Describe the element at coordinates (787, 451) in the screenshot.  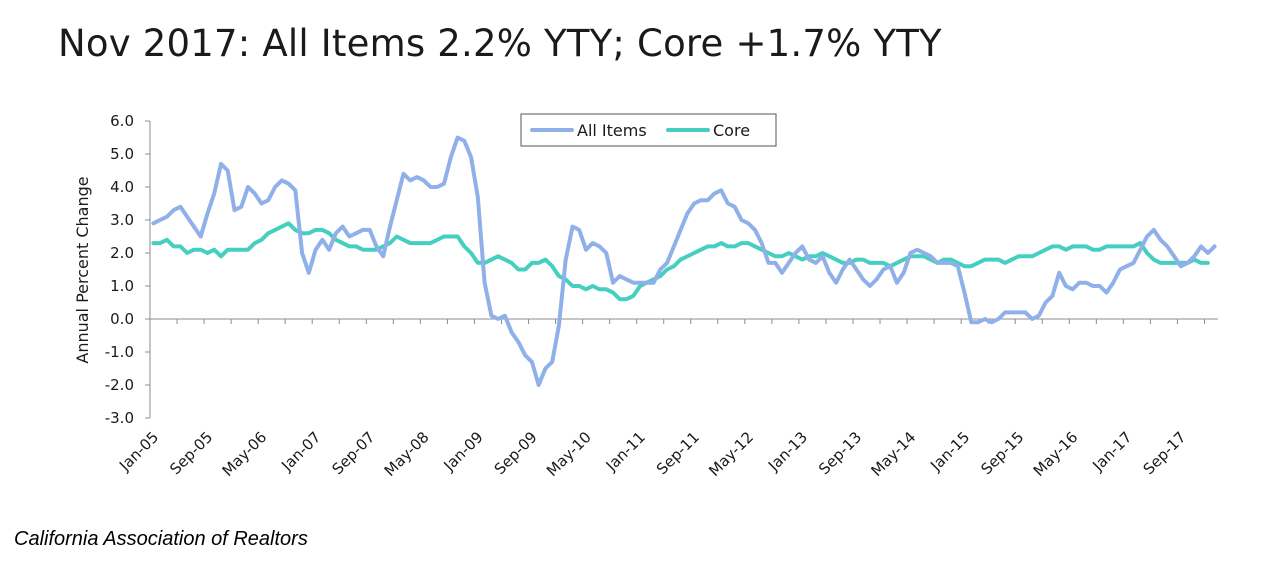
I see `x-tick-label: Jan-13` at that location.